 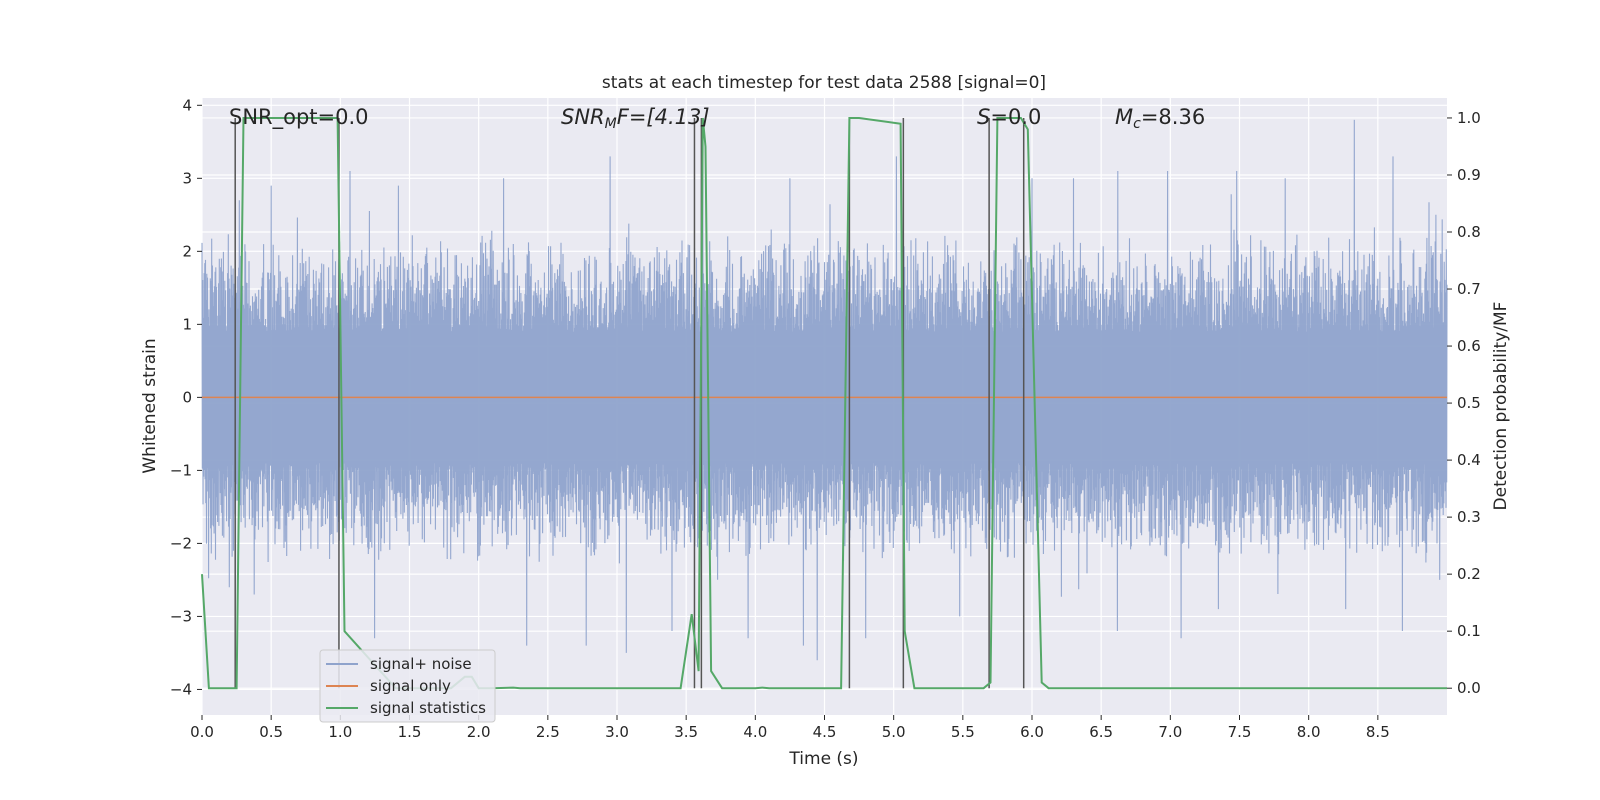 I want to click on x-tick-label: 2.0, so click(x=479, y=732).